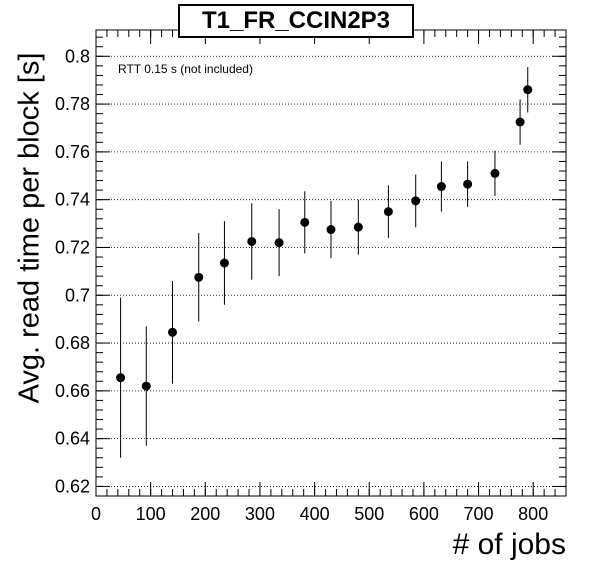 Image resolution: width=596 pixels, height=572 pixels. What do you see at coordinates (509, 544) in the screenshot?
I see `x-axis-label: # of jobs` at bounding box center [509, 544].